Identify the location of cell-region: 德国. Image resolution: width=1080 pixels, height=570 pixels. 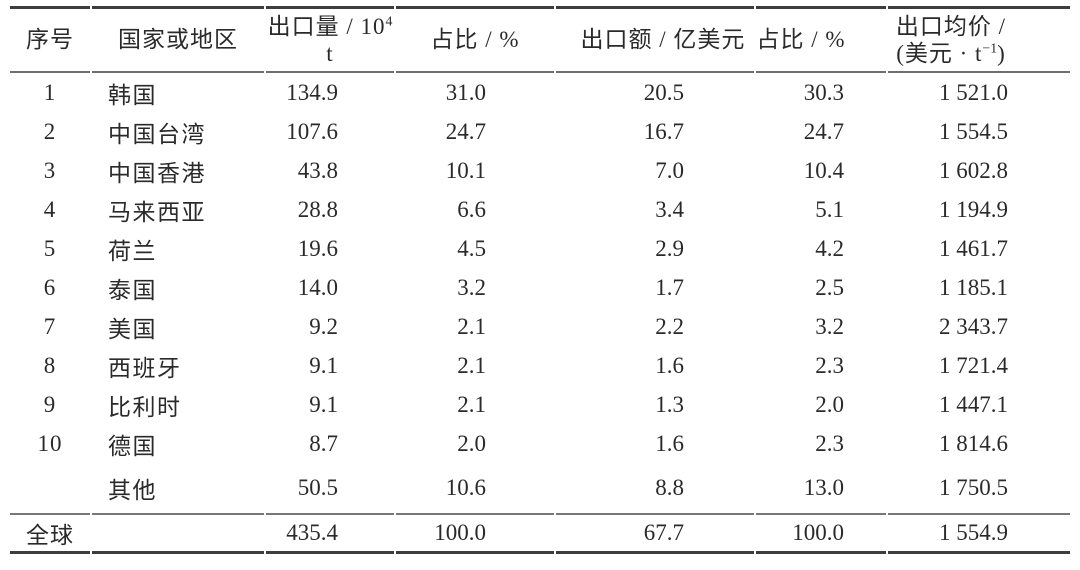
(132, 446).